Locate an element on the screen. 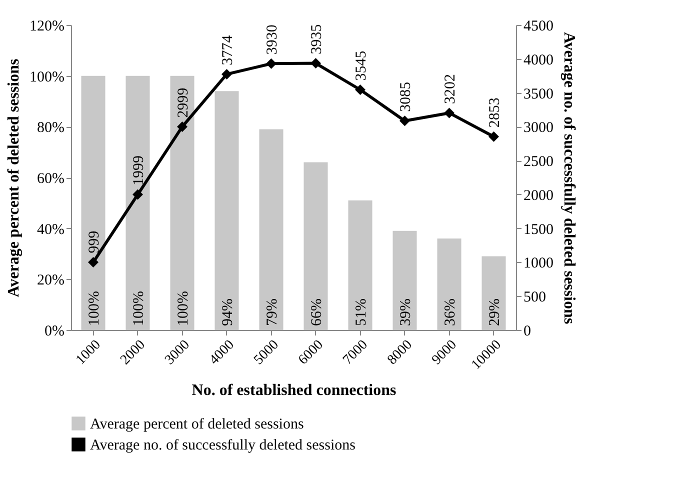  data-label: 66% is located at coordinates (316, 312).